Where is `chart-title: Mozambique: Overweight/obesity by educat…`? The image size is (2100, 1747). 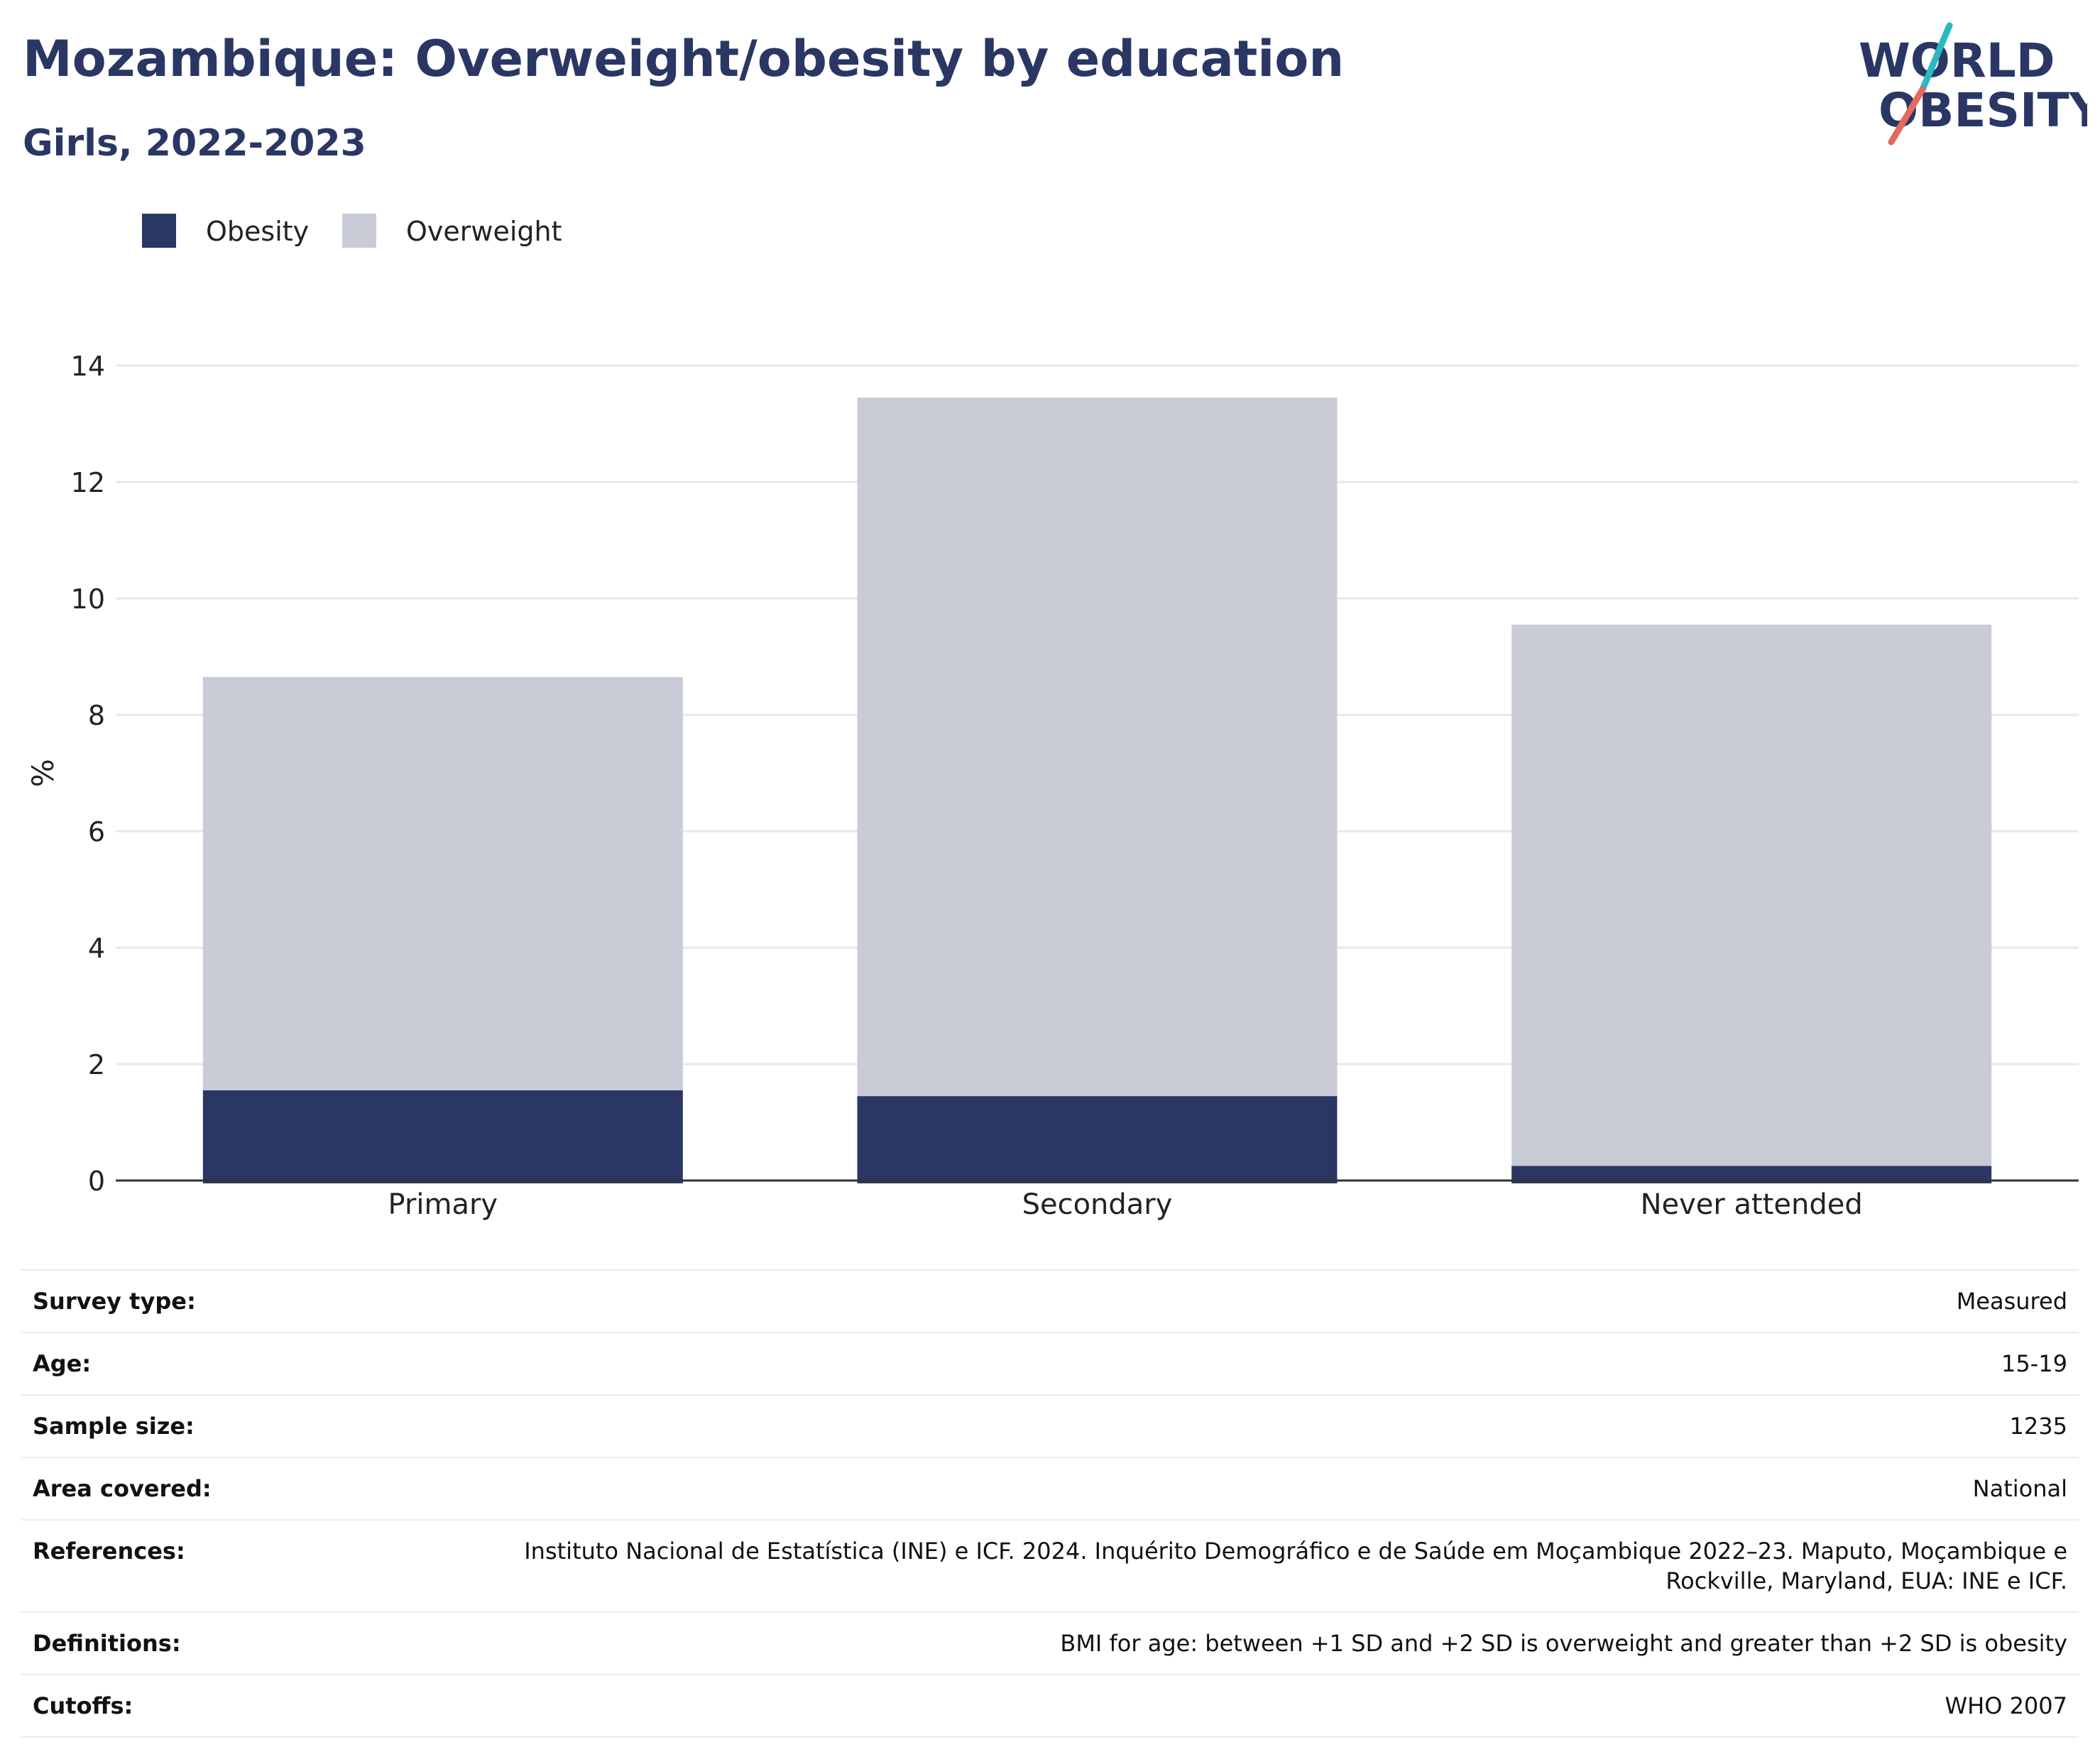
chart-title: Mozambique: Overweight/obesity by educat… is located at coordinates (684, 59).